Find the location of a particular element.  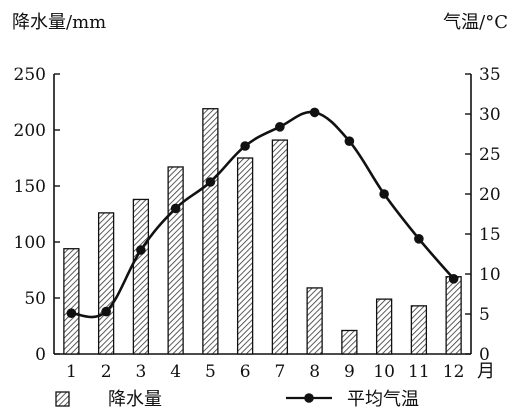

legend-precipitation-label: 降水量 is located at coordinates (135, 399).